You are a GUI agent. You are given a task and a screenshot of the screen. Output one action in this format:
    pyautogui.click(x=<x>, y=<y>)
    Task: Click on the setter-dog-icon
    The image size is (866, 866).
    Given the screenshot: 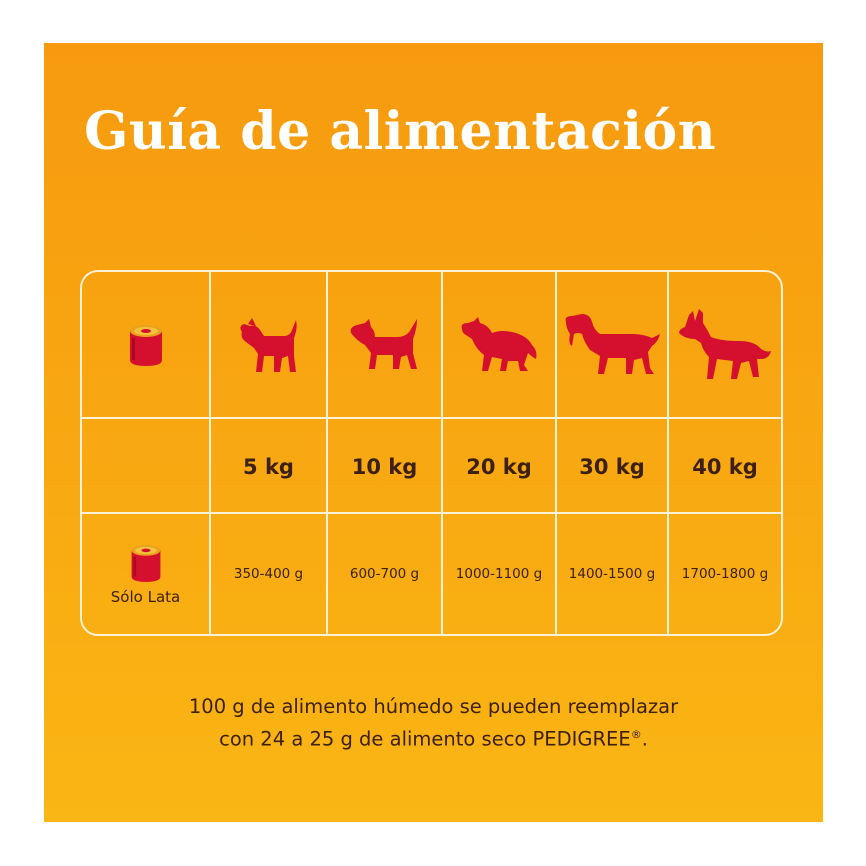 What is the action you would take?
    pyautogui.click(x=612, y=343)
    